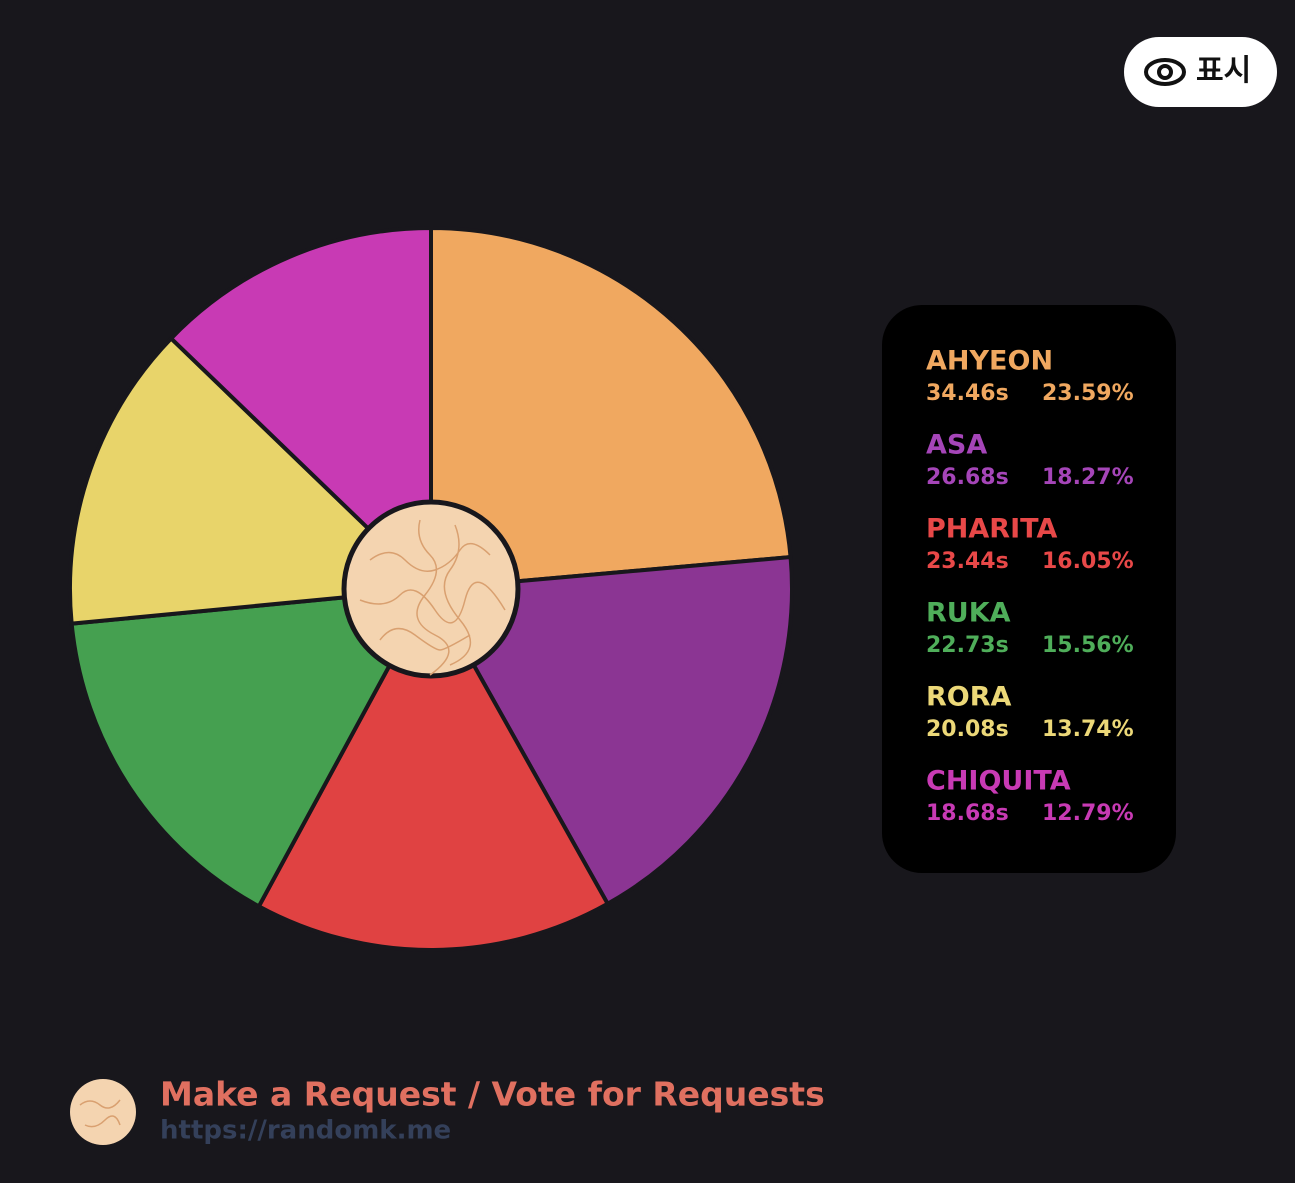 The height and width of the screenshot is (1183, 1295). Describe the element at coordinates (991, 529) in the screenshot. I see `legend-name: PHARITA` at that location.